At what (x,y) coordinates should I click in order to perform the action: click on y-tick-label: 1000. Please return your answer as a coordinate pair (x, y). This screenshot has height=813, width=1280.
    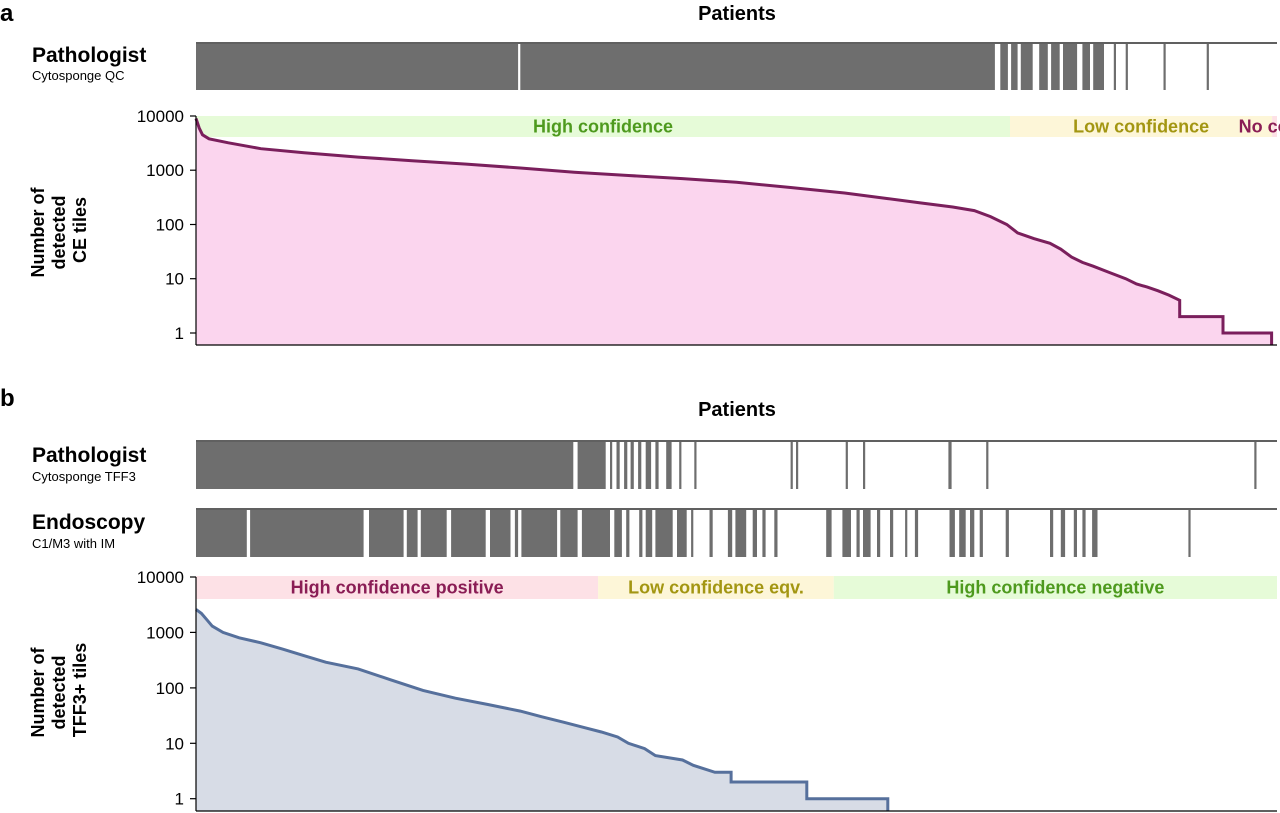
    Looking at the image, I should click on (165, 170).